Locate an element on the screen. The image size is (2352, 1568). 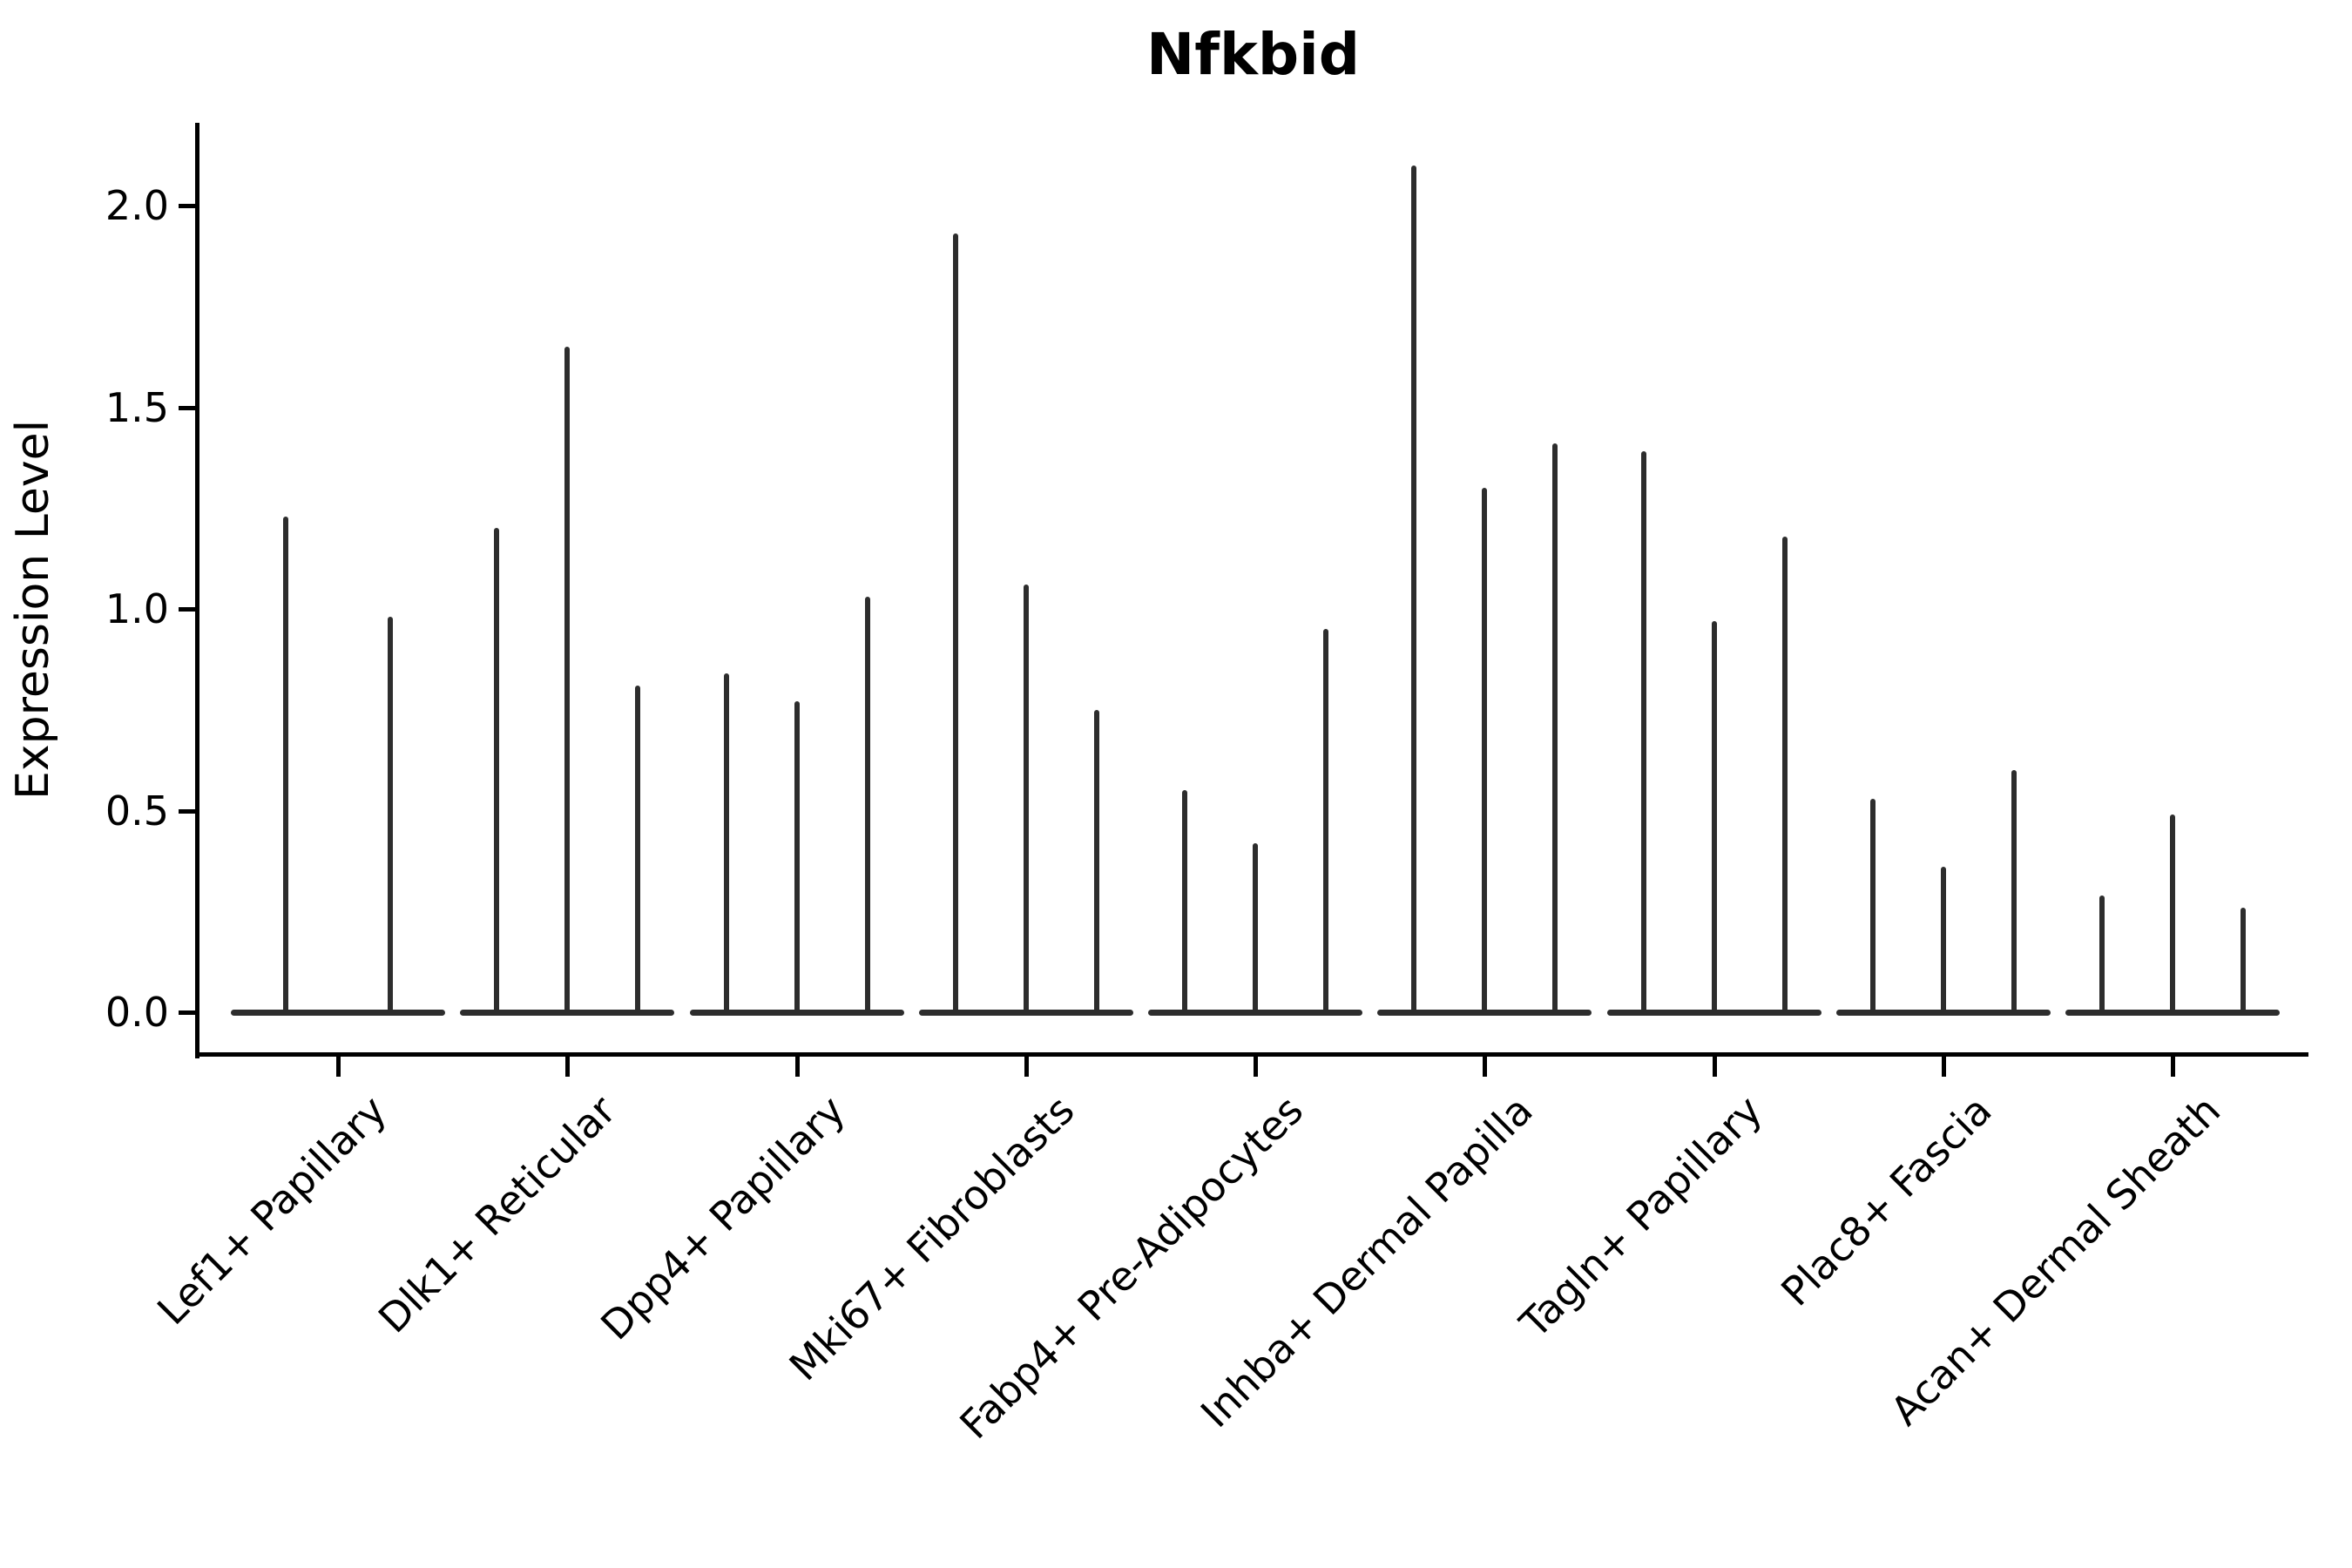
x-tick-label: Lef1+ Papillary is located at coordinates (271, 1211).